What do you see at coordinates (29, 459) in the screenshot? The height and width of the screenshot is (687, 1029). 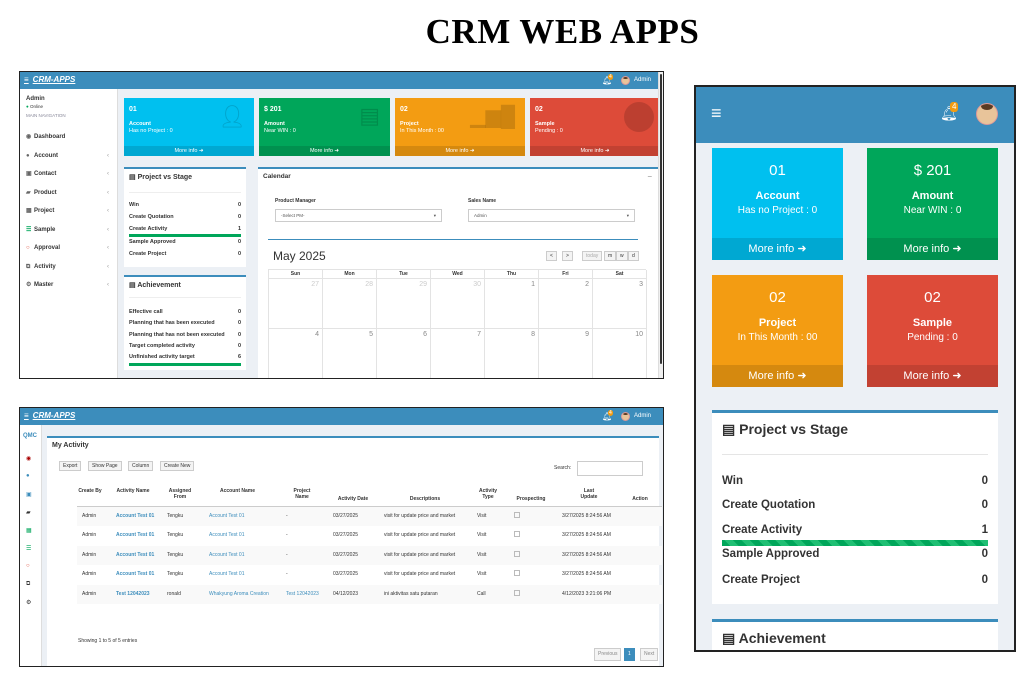 I see `dashboard-icon: ◉` at bounding box center [29, 459].